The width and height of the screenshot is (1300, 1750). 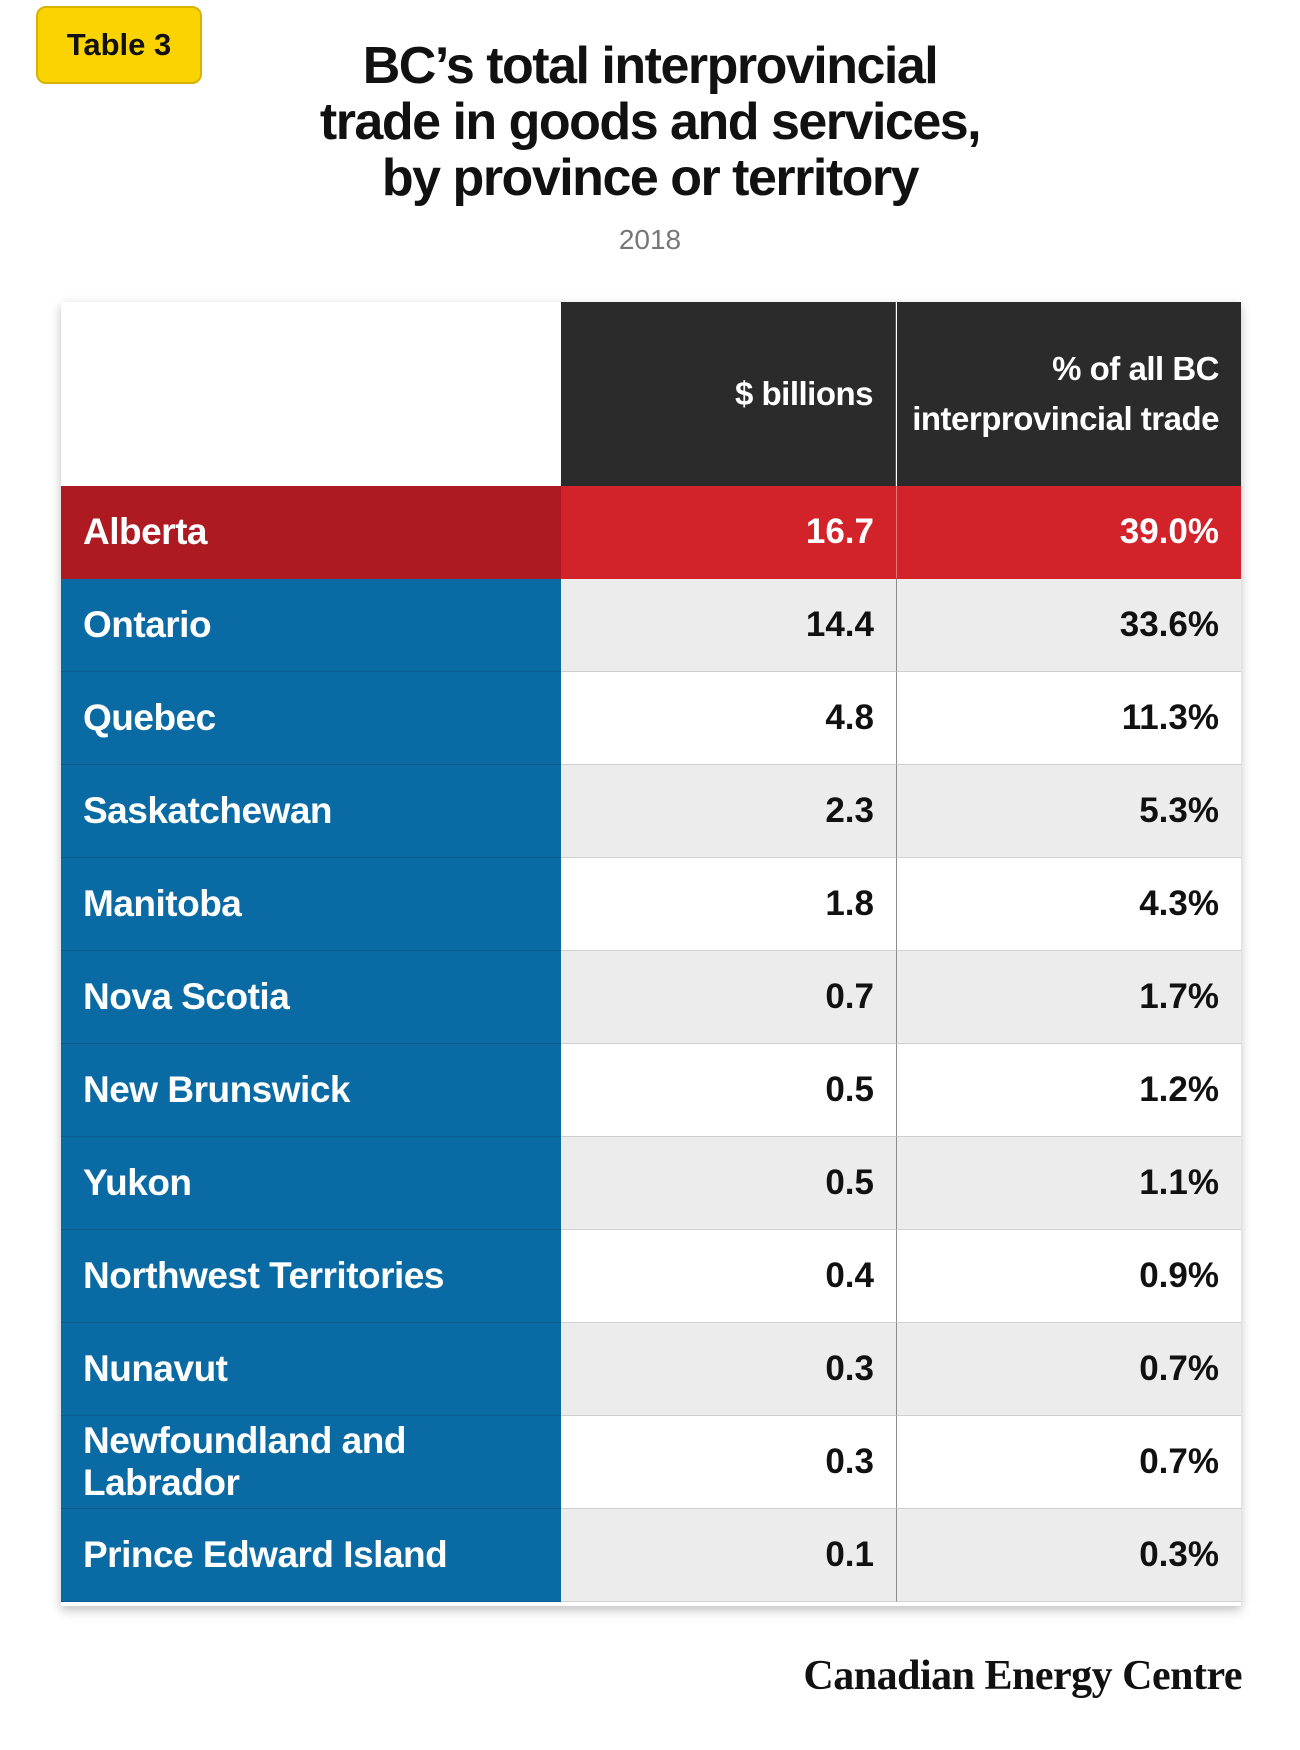 What do you see at coordinates (311, 532) in the screenshot?
I see `province-name-cell: Alberta` at bounding box center [311, 532].